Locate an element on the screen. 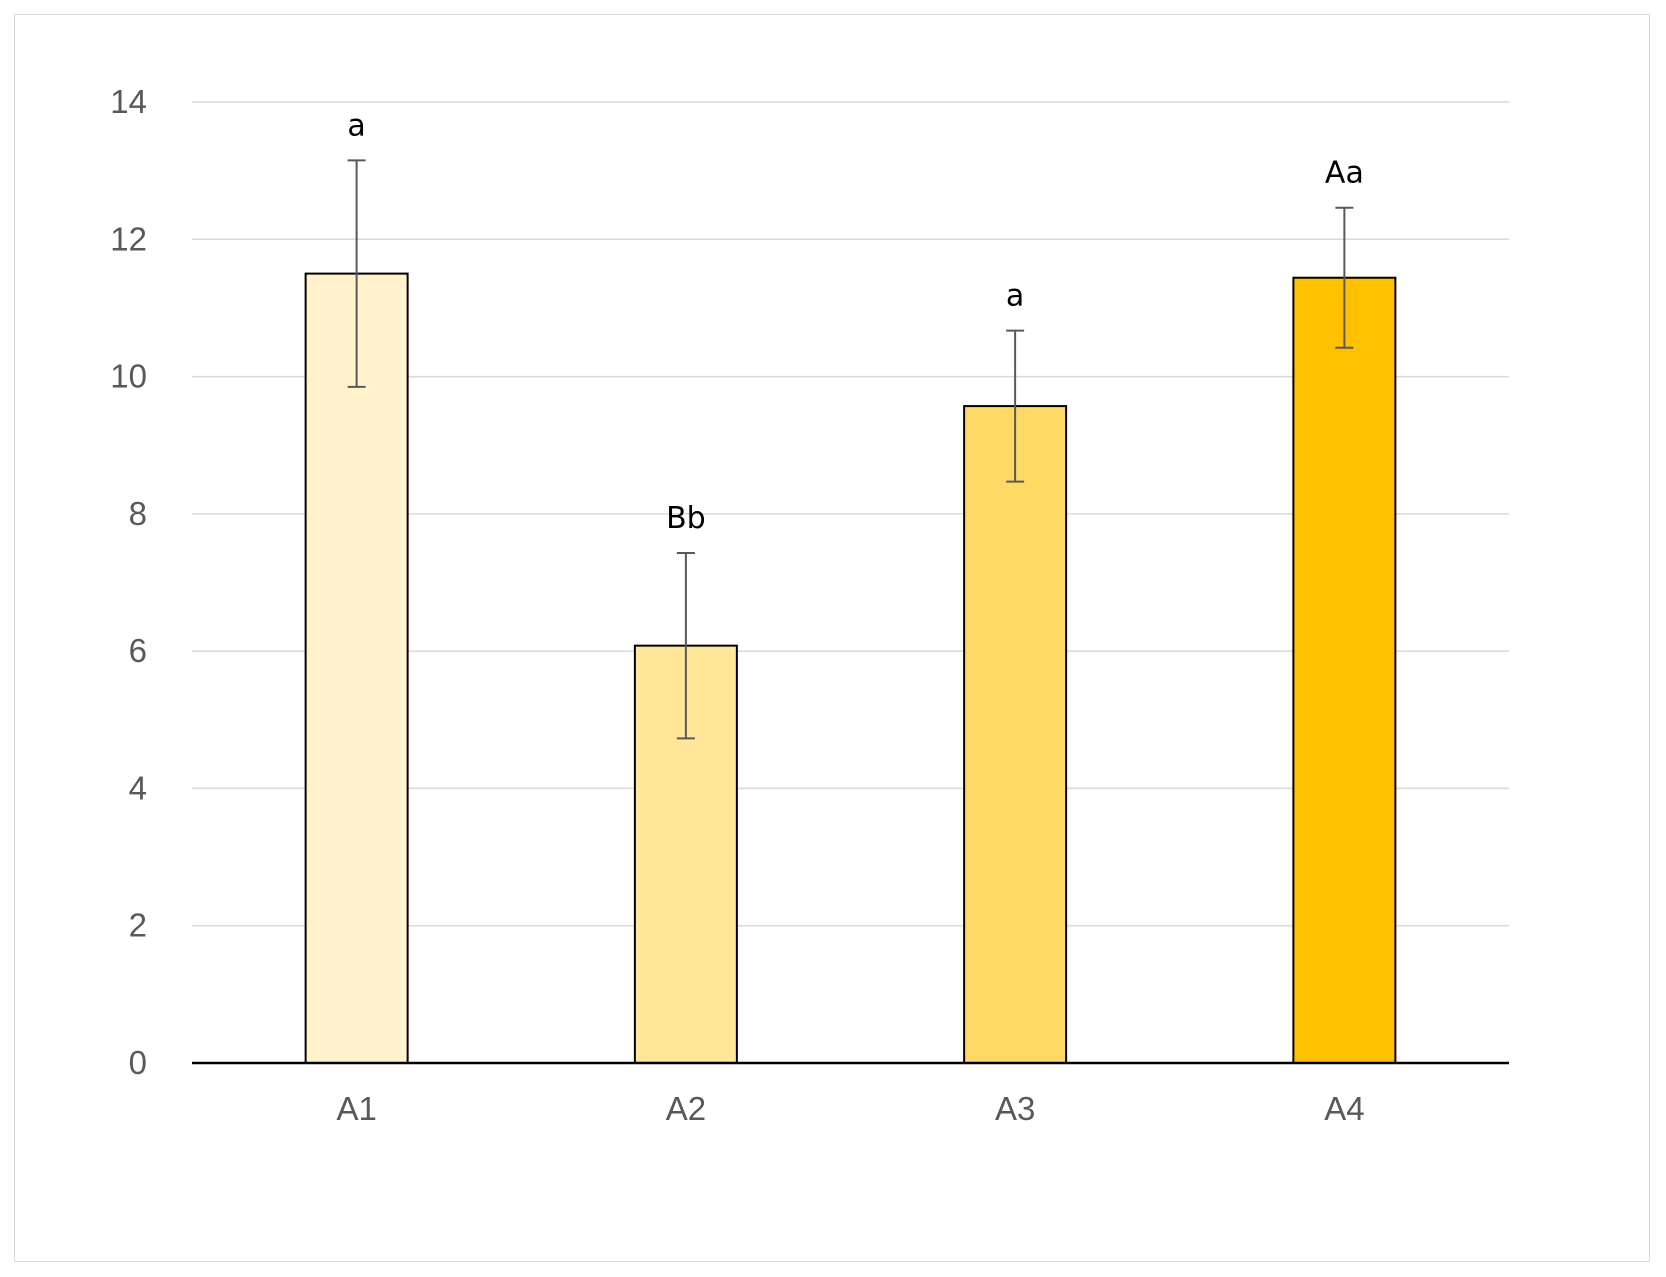 Image resolution: width=1666 pixels, height=1277 pixels. data-label-A4: Aa is located at coordinates (1344, 173).